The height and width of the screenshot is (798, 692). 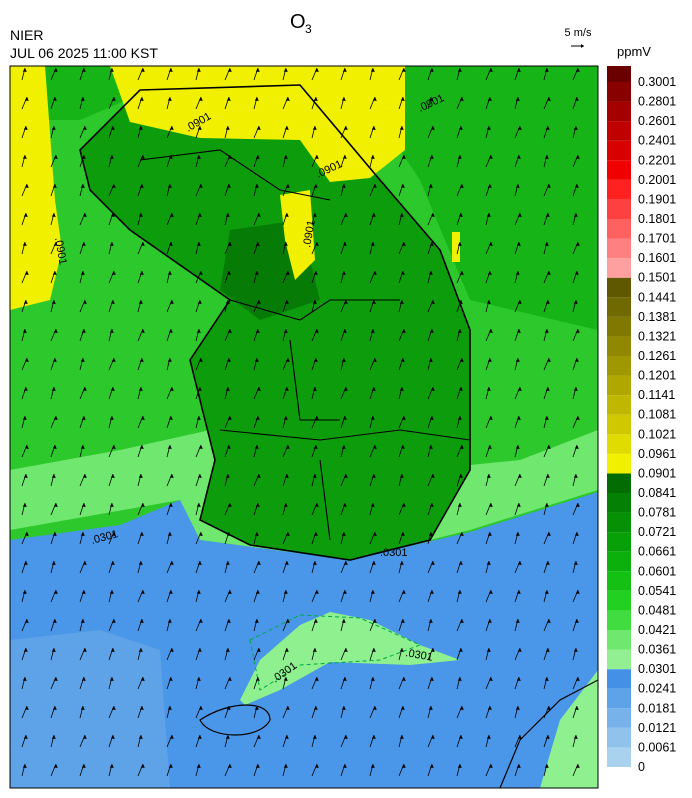 What do you see at coordinates (657, 630) in the screenshot?
I see `colorbar-label: 0.0421` at bounding box center [657, 630].